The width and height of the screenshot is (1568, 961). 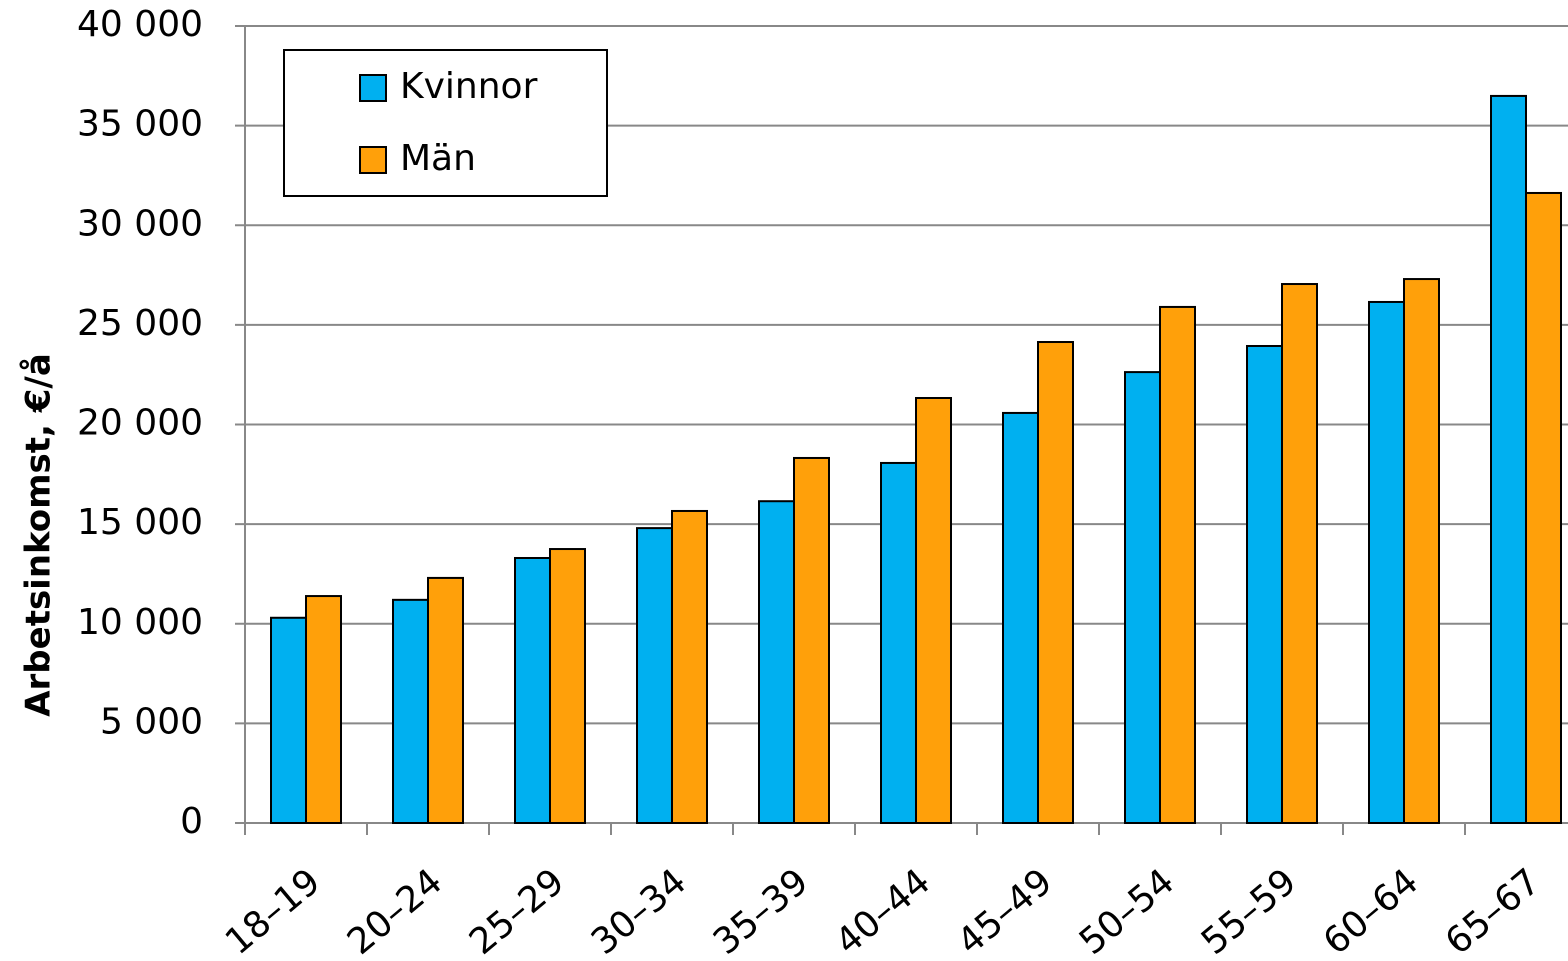 I want to click on y-tick-label: 20 000, so click(x=140, y=423).